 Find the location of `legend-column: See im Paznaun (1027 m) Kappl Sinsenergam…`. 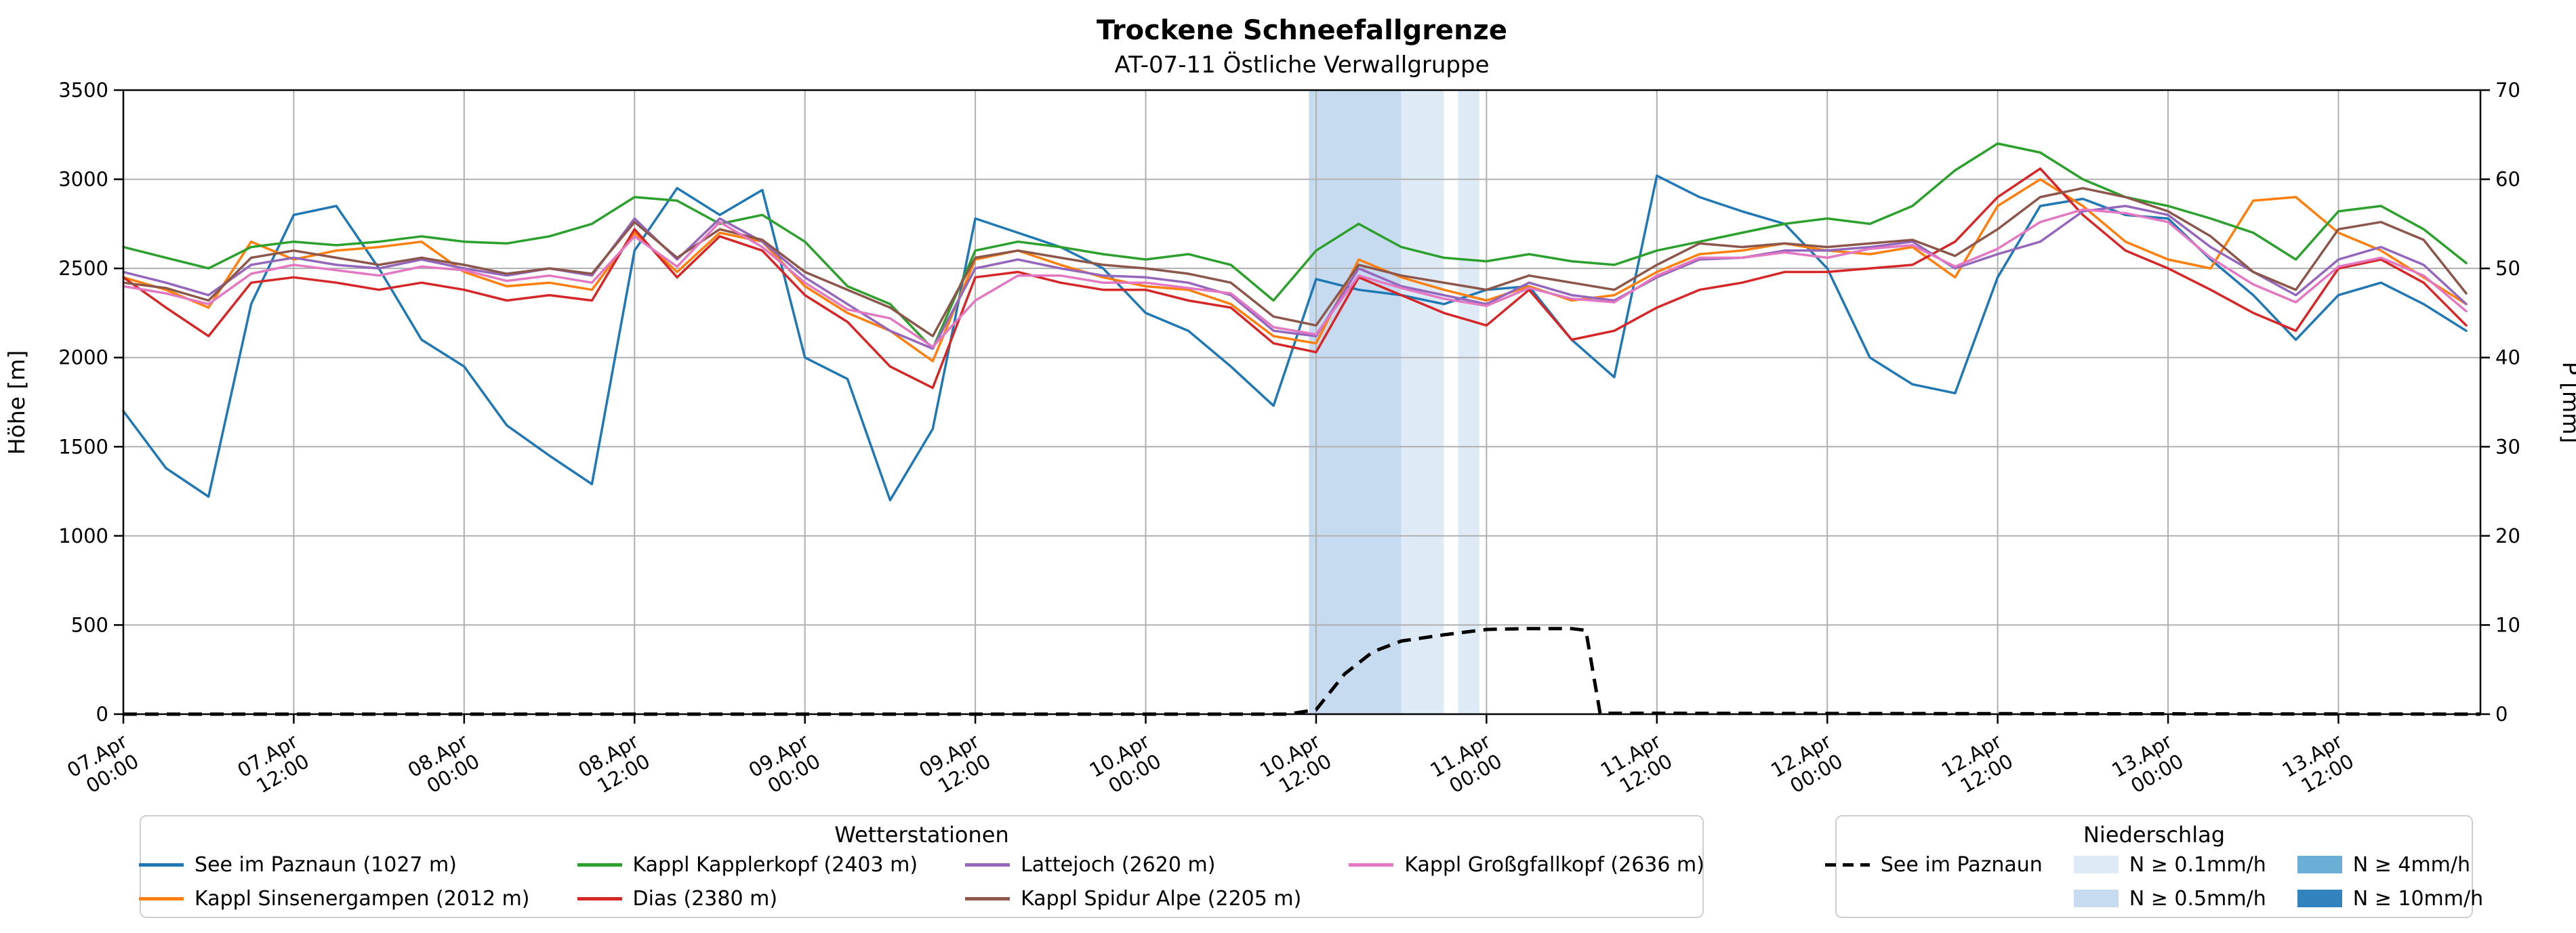

legend-column: See im Paznaun (1027 m) Kappl Sinsenergam… is located at coordinates (334, 881).